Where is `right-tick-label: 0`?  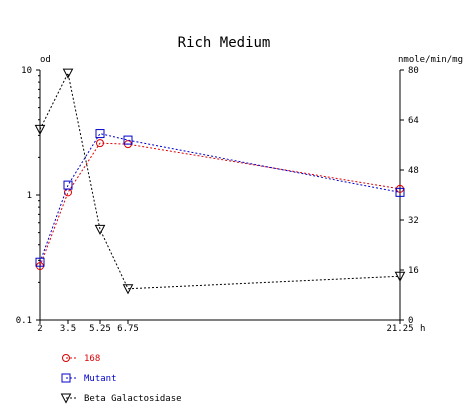 right-tick-label: 0 is located at coordinates (410, 321).